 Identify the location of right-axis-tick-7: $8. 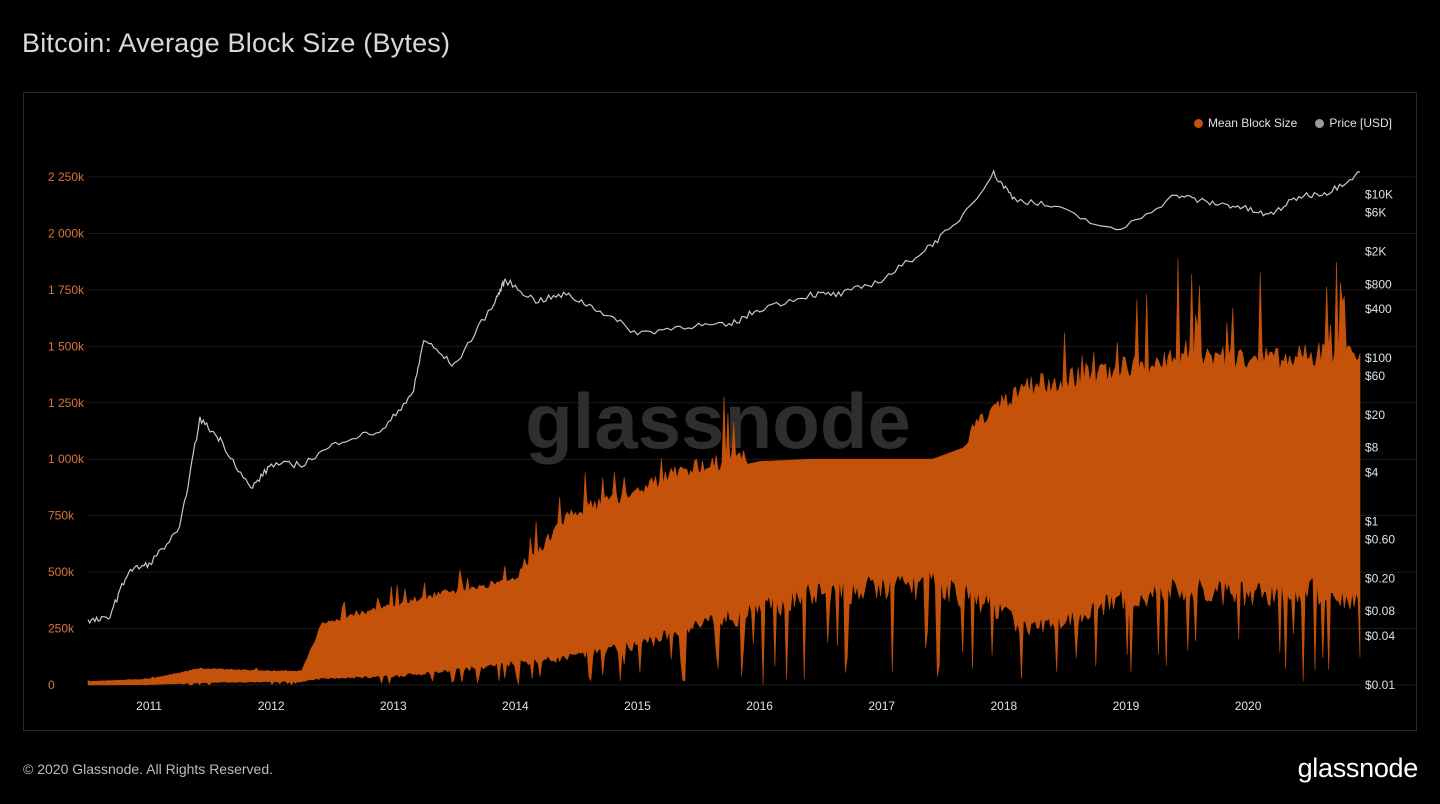
(1372, 448).